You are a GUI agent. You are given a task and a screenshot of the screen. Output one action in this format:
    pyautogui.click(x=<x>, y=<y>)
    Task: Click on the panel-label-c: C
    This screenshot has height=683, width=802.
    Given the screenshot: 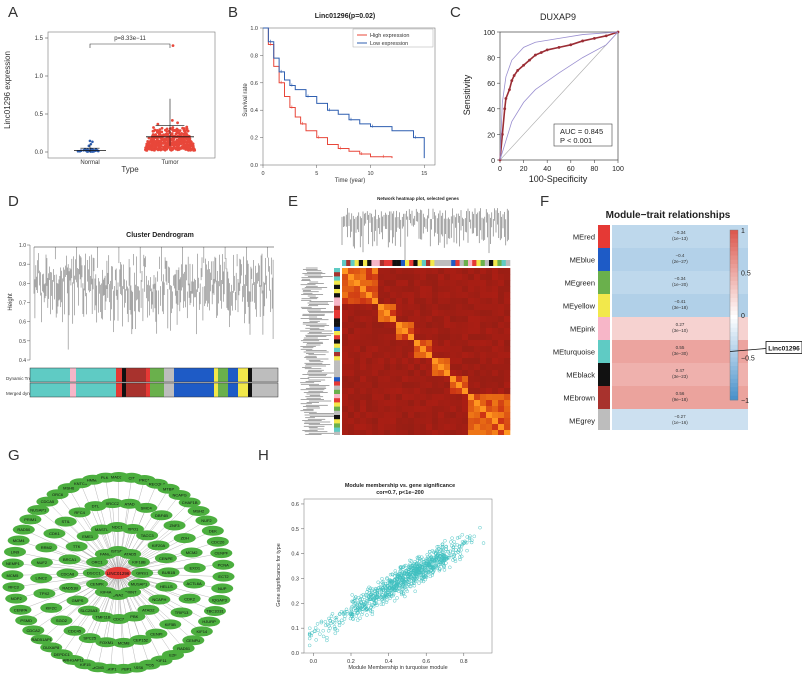 What is the action you would take?
    pyautogui.click(x=455, y=12)
    